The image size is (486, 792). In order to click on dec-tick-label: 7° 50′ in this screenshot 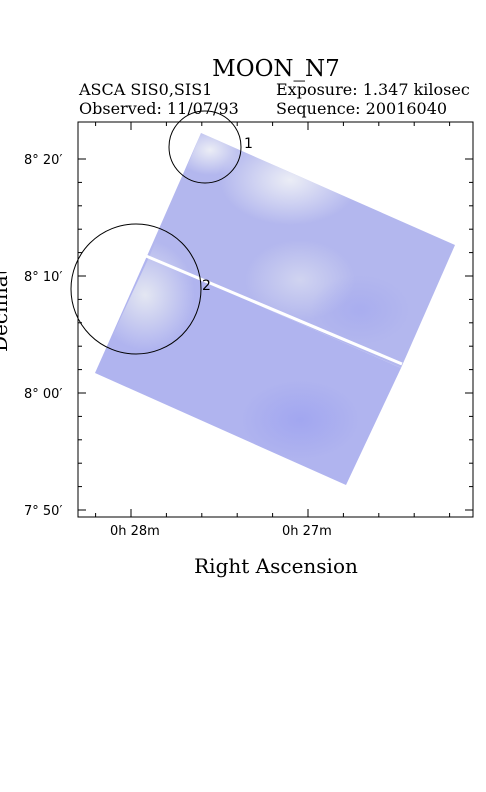, I will do `click(43, 511)`.